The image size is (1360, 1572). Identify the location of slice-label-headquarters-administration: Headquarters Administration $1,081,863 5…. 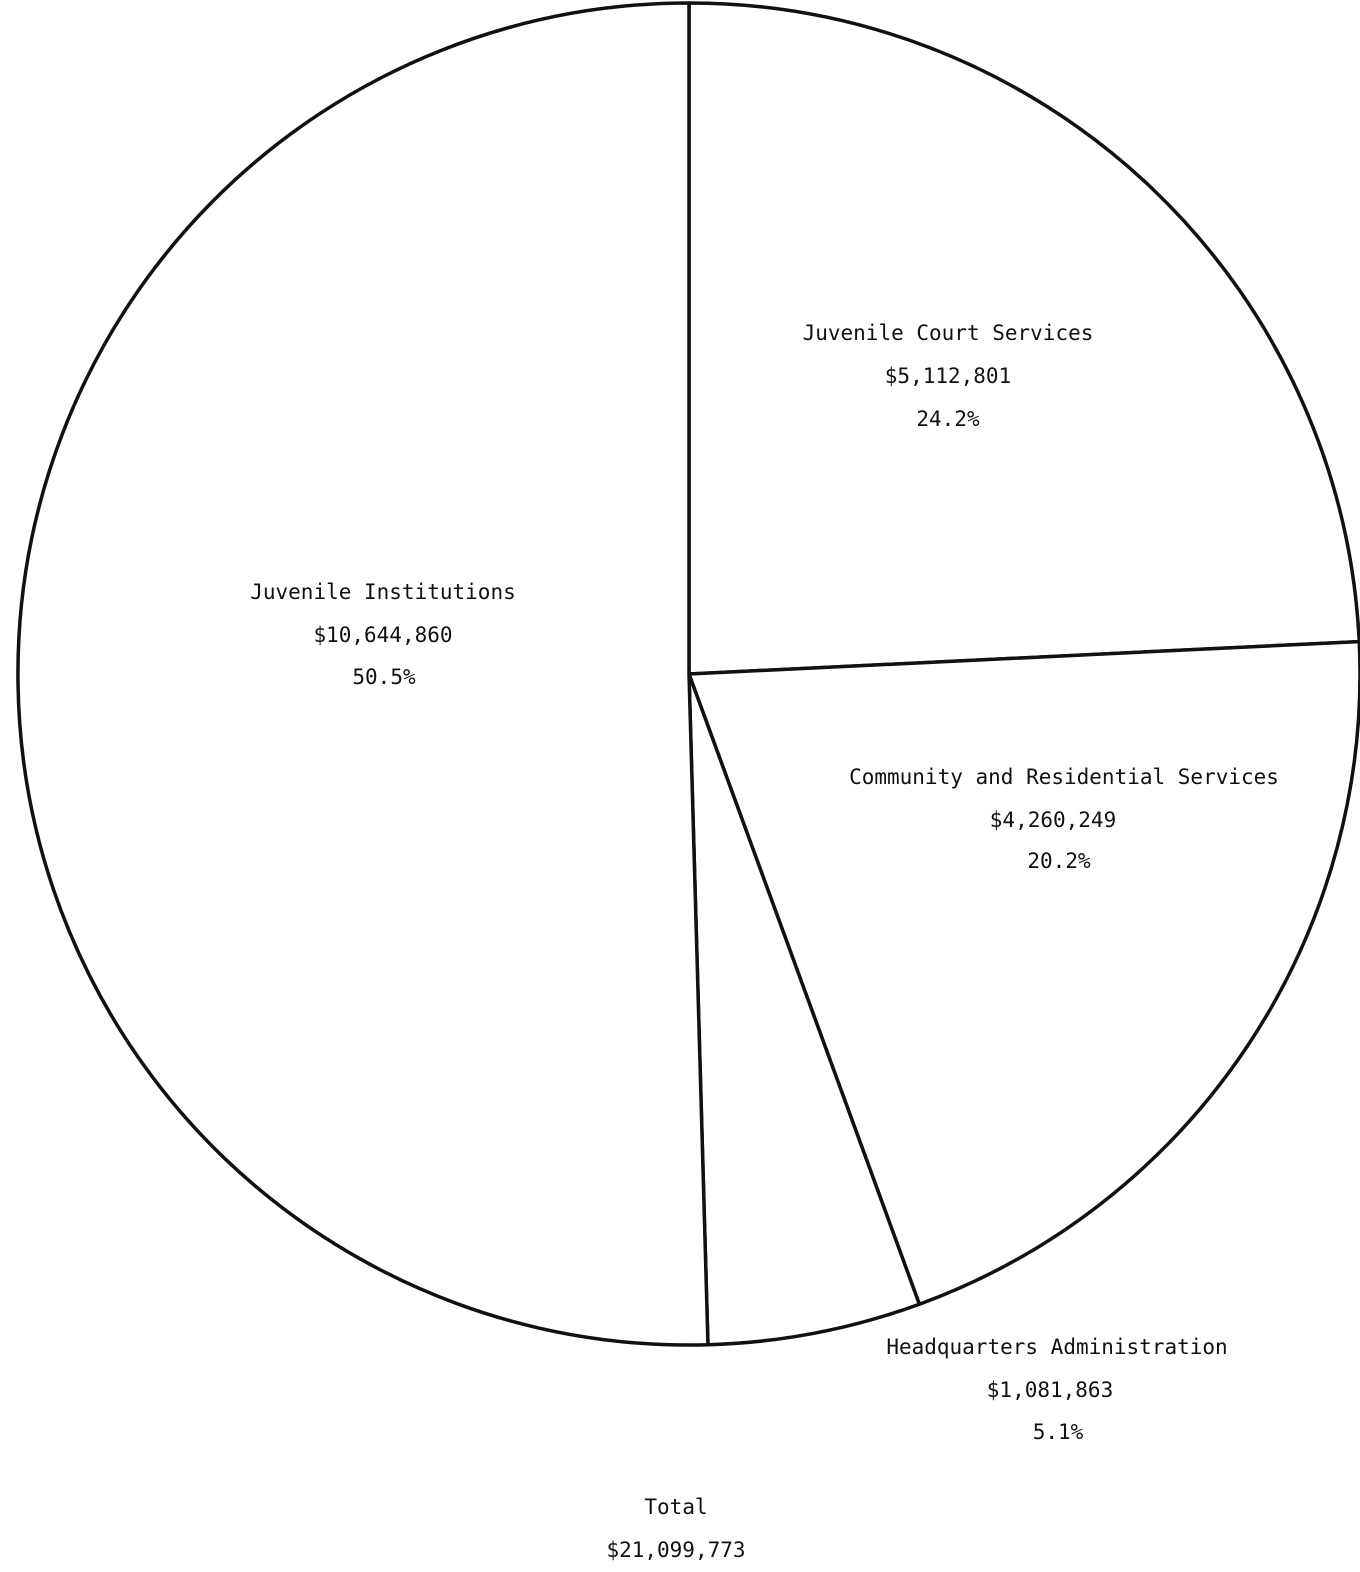
(1056, 1389).